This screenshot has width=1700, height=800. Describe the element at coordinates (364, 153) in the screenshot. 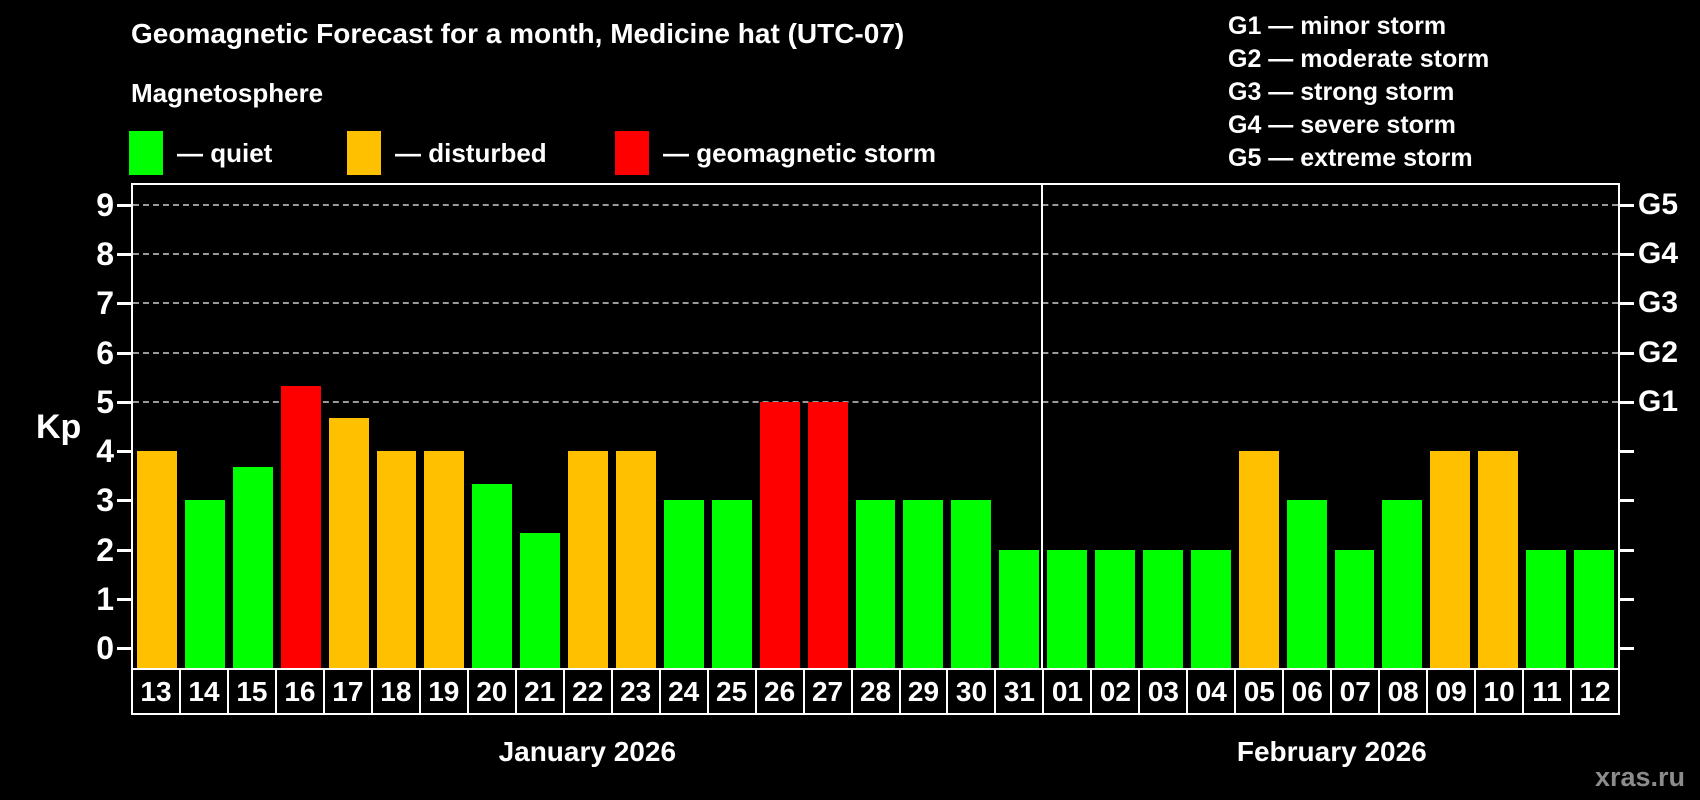

I see `disturbed-swatch-icon` at that location.